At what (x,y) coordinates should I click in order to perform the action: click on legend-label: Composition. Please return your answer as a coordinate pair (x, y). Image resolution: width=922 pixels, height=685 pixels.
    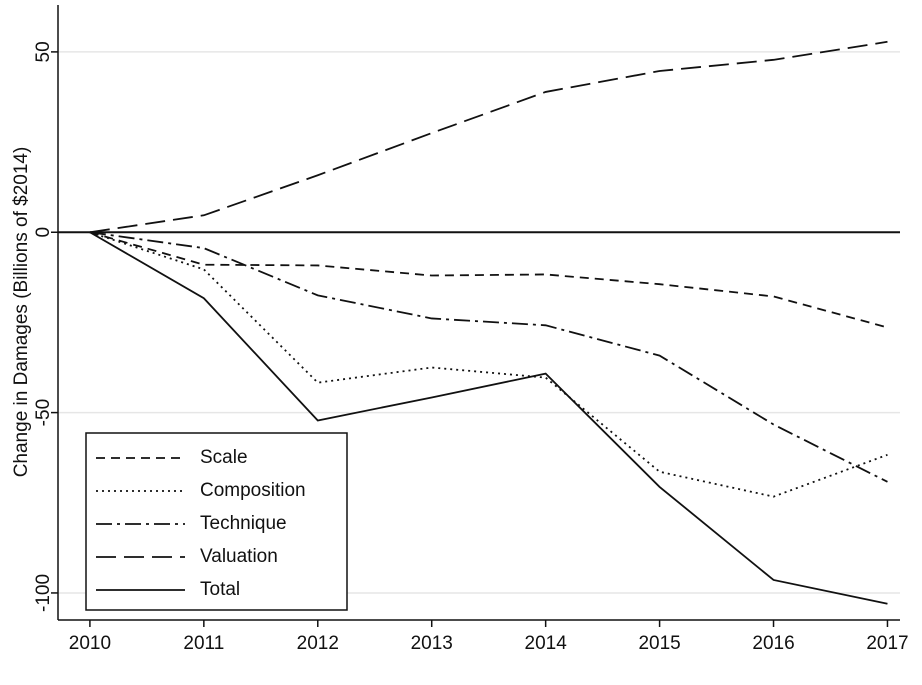
    Looking at the image, I should click on (253, 490).